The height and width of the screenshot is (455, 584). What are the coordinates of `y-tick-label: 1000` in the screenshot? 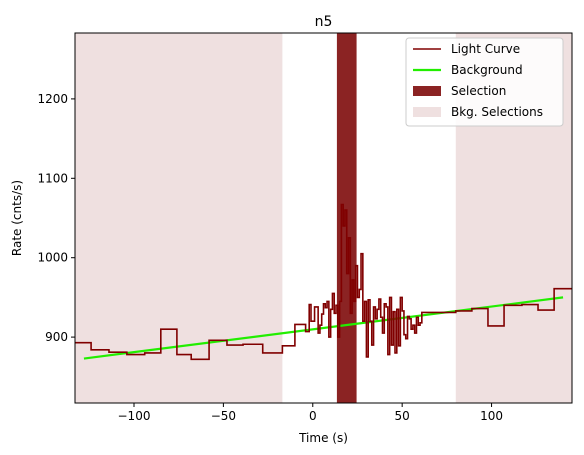 It's located at (52, 258).